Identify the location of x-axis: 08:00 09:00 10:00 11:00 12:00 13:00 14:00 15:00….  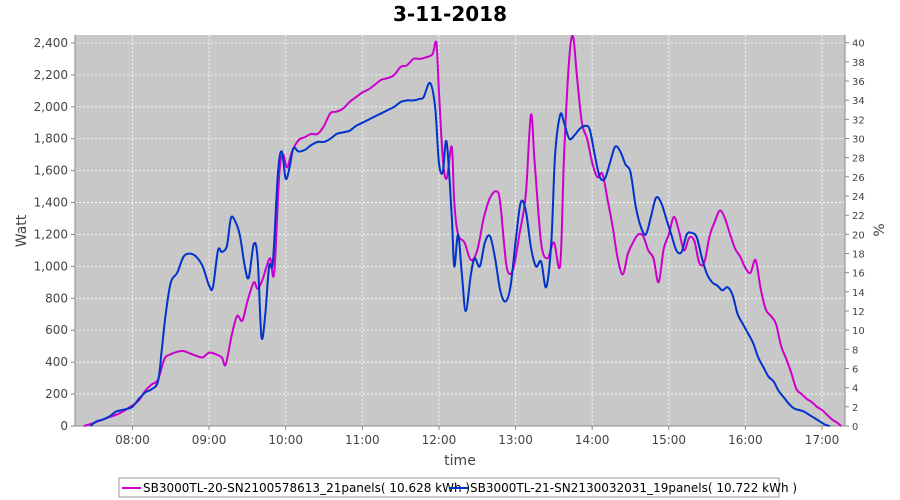
(460, 436).